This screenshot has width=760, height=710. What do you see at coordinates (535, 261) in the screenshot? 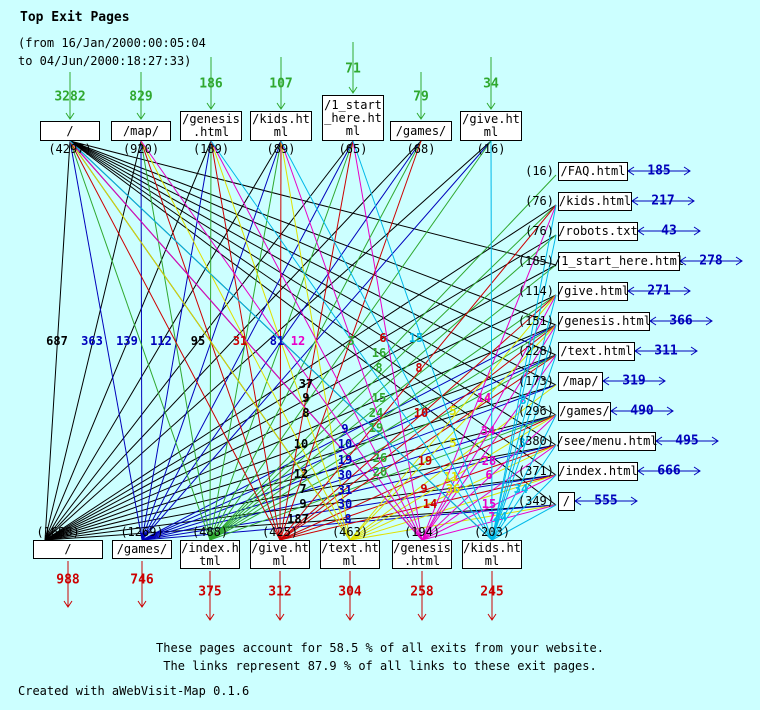
I see `right-node-total: (185)` at bounding box center [535, 261].